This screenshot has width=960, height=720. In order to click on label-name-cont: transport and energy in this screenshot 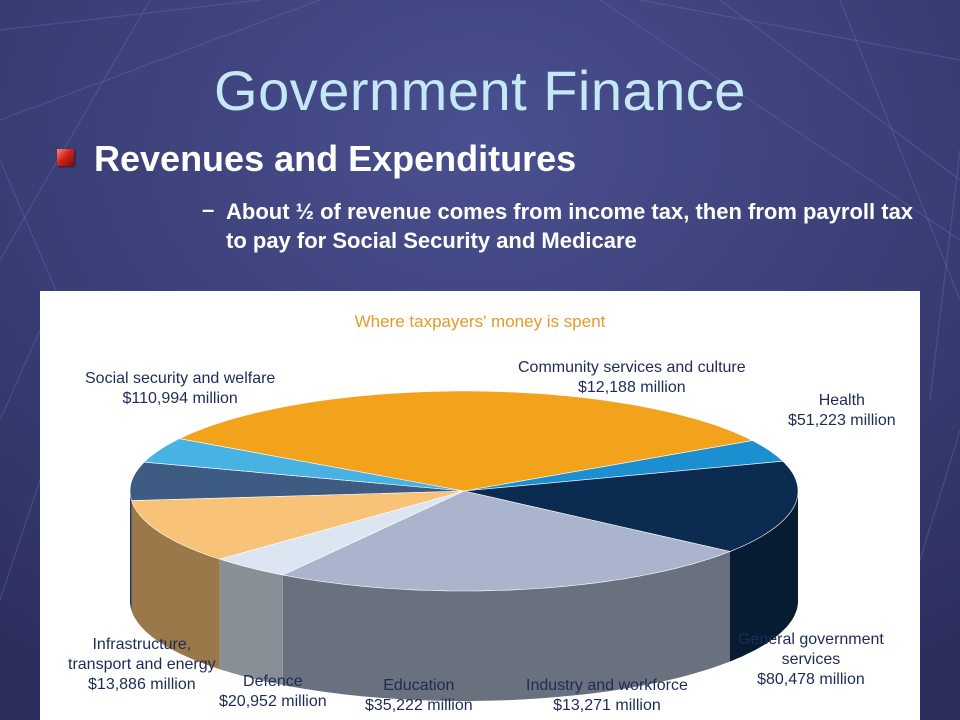, I will do `click(142, 664)`.